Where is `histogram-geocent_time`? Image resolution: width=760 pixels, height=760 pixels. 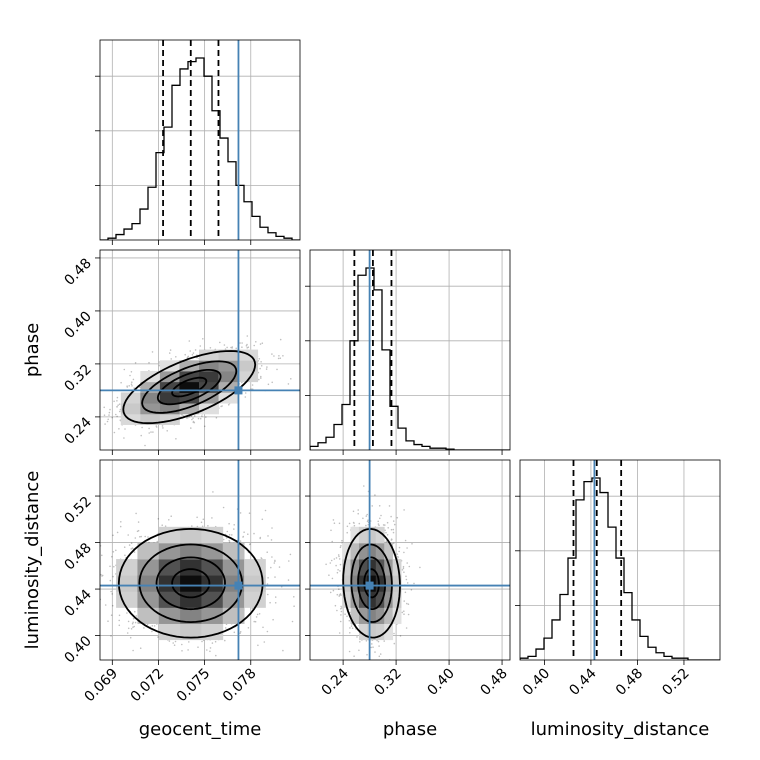 histogram-geocent_time is located at coordinates (200, 148).